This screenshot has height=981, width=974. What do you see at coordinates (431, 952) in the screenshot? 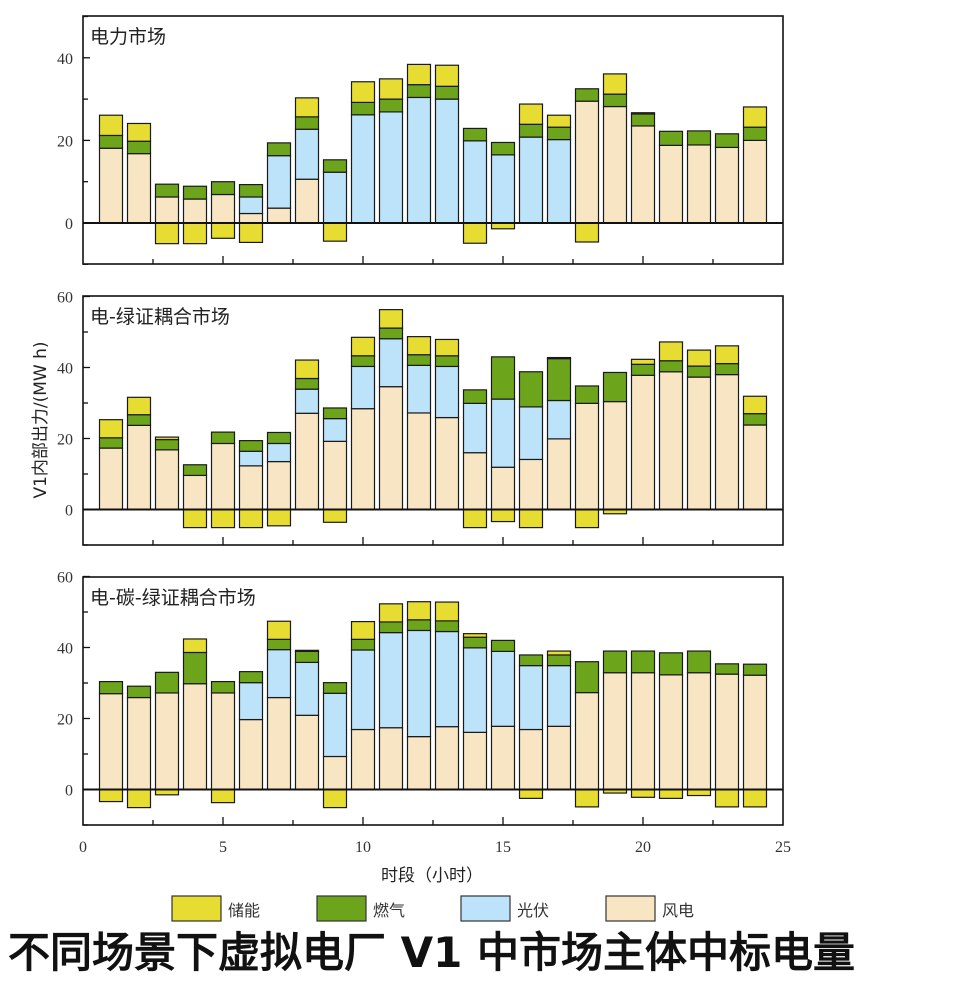
I see `figure-caption: 不同场景下虚拟电厂 V1 中市场主体中标电量` at bounding box center [431, 952].